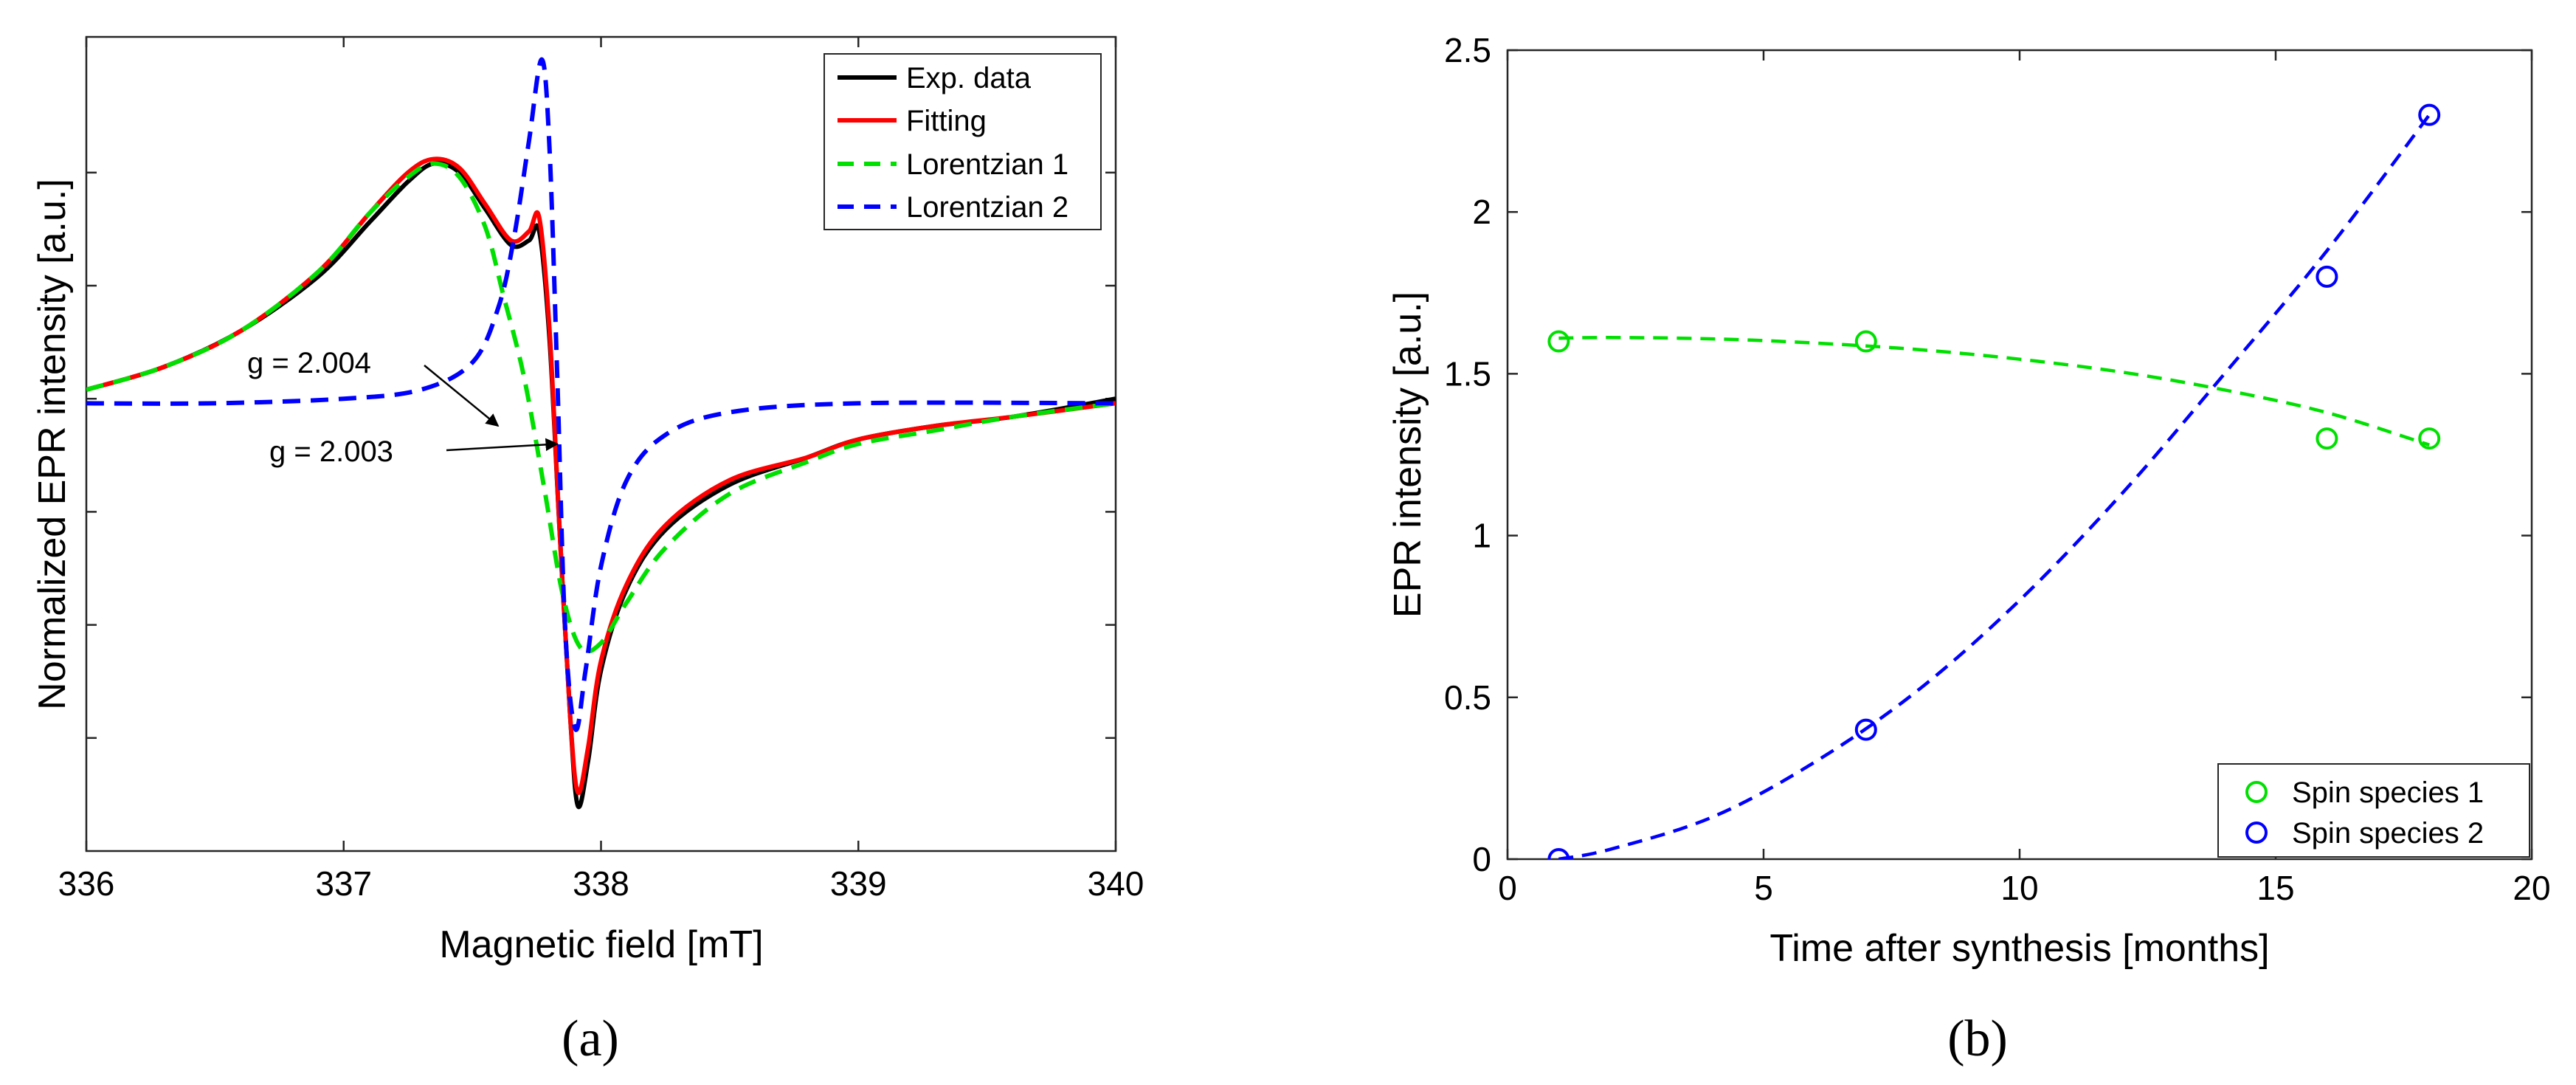 The image size is (2576, 1085). Describe the element at coordinates (1116, 883) in the screenshot. I see `chart-a-xtick-label-340: 340` at that location.